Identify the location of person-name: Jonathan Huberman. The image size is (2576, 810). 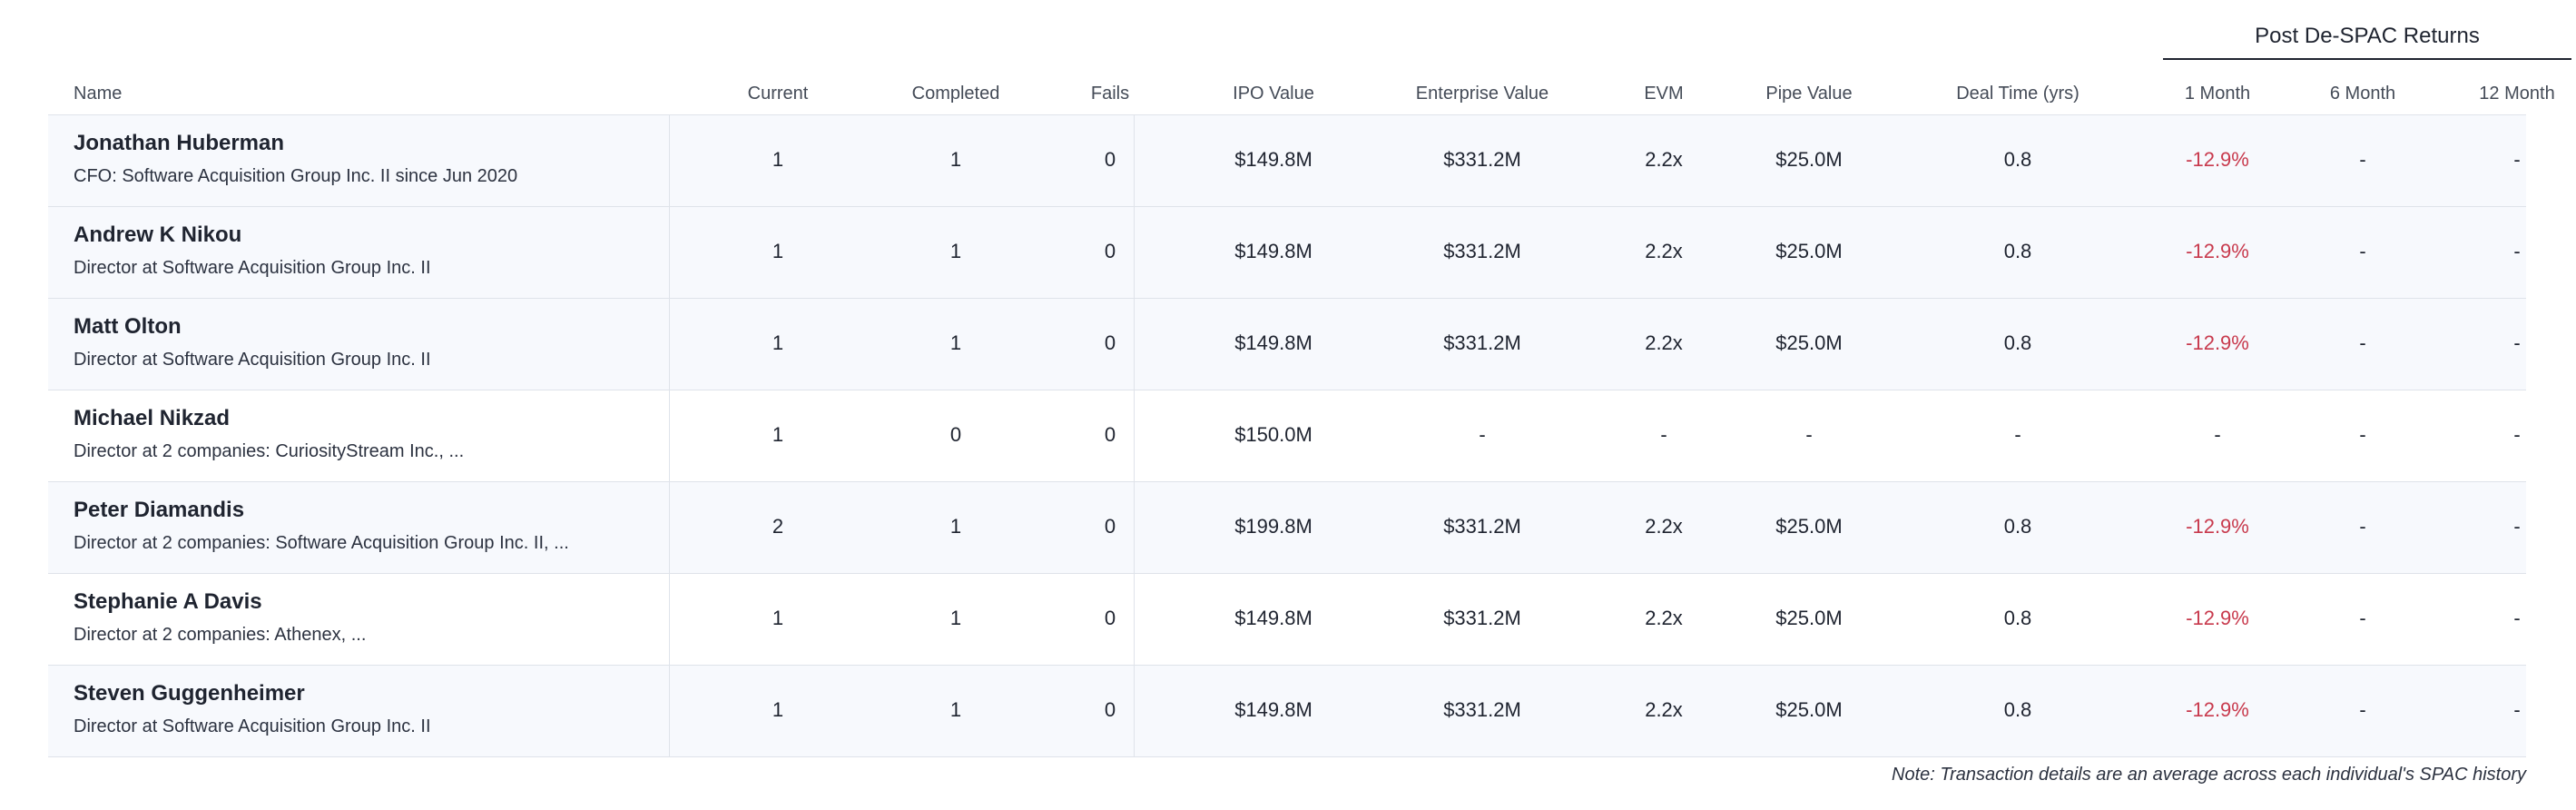
(179, 143).